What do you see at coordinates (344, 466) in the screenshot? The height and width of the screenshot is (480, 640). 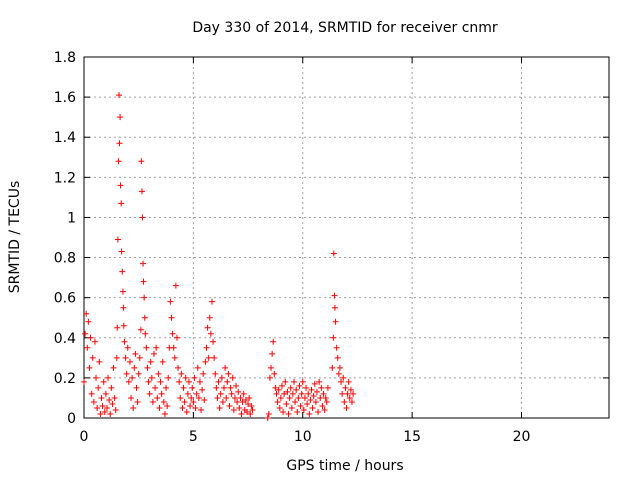 I see `x-axis-label: GPS time / hours` at bounding box center [344, 466].